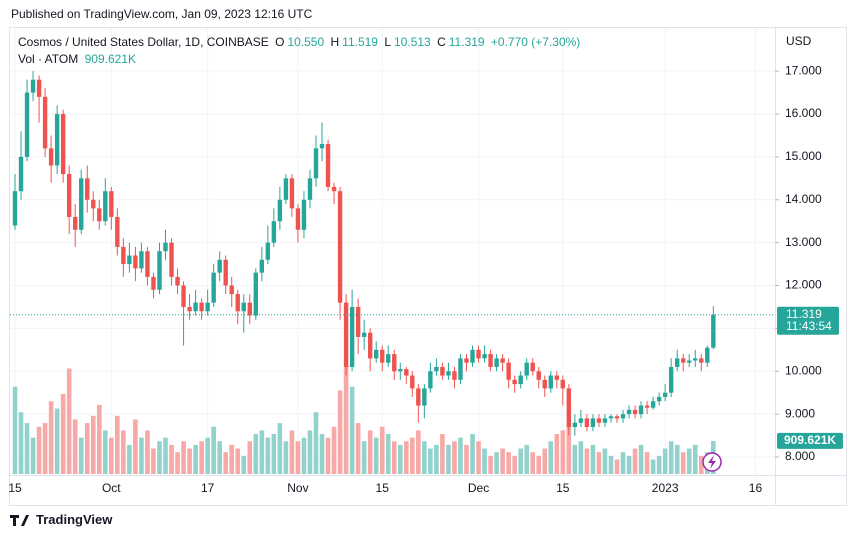  Describe the element at coordinates (803, 370) in the screenshot. I see `y-tick-label: 10.000` at that location.